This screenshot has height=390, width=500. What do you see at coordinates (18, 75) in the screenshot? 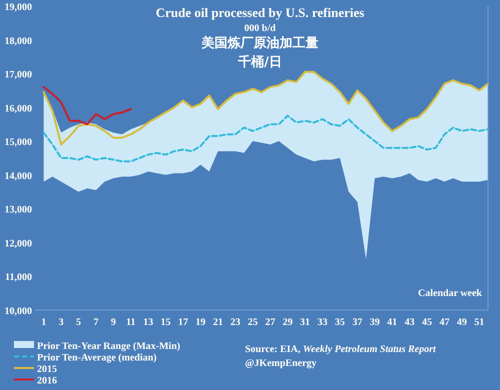
I see `y-tick-label: 17,000` at bounding box center [18, 75].